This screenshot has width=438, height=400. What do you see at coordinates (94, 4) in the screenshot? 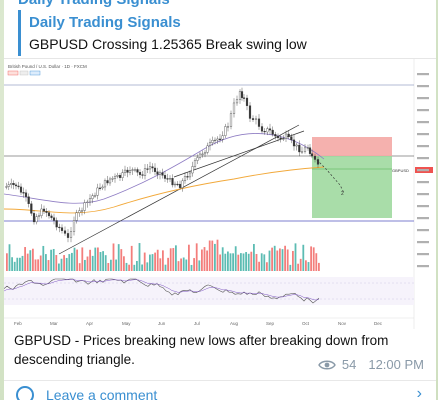
I see `channel-name: Daily Trading Signals` at bounding box center [94, 4].